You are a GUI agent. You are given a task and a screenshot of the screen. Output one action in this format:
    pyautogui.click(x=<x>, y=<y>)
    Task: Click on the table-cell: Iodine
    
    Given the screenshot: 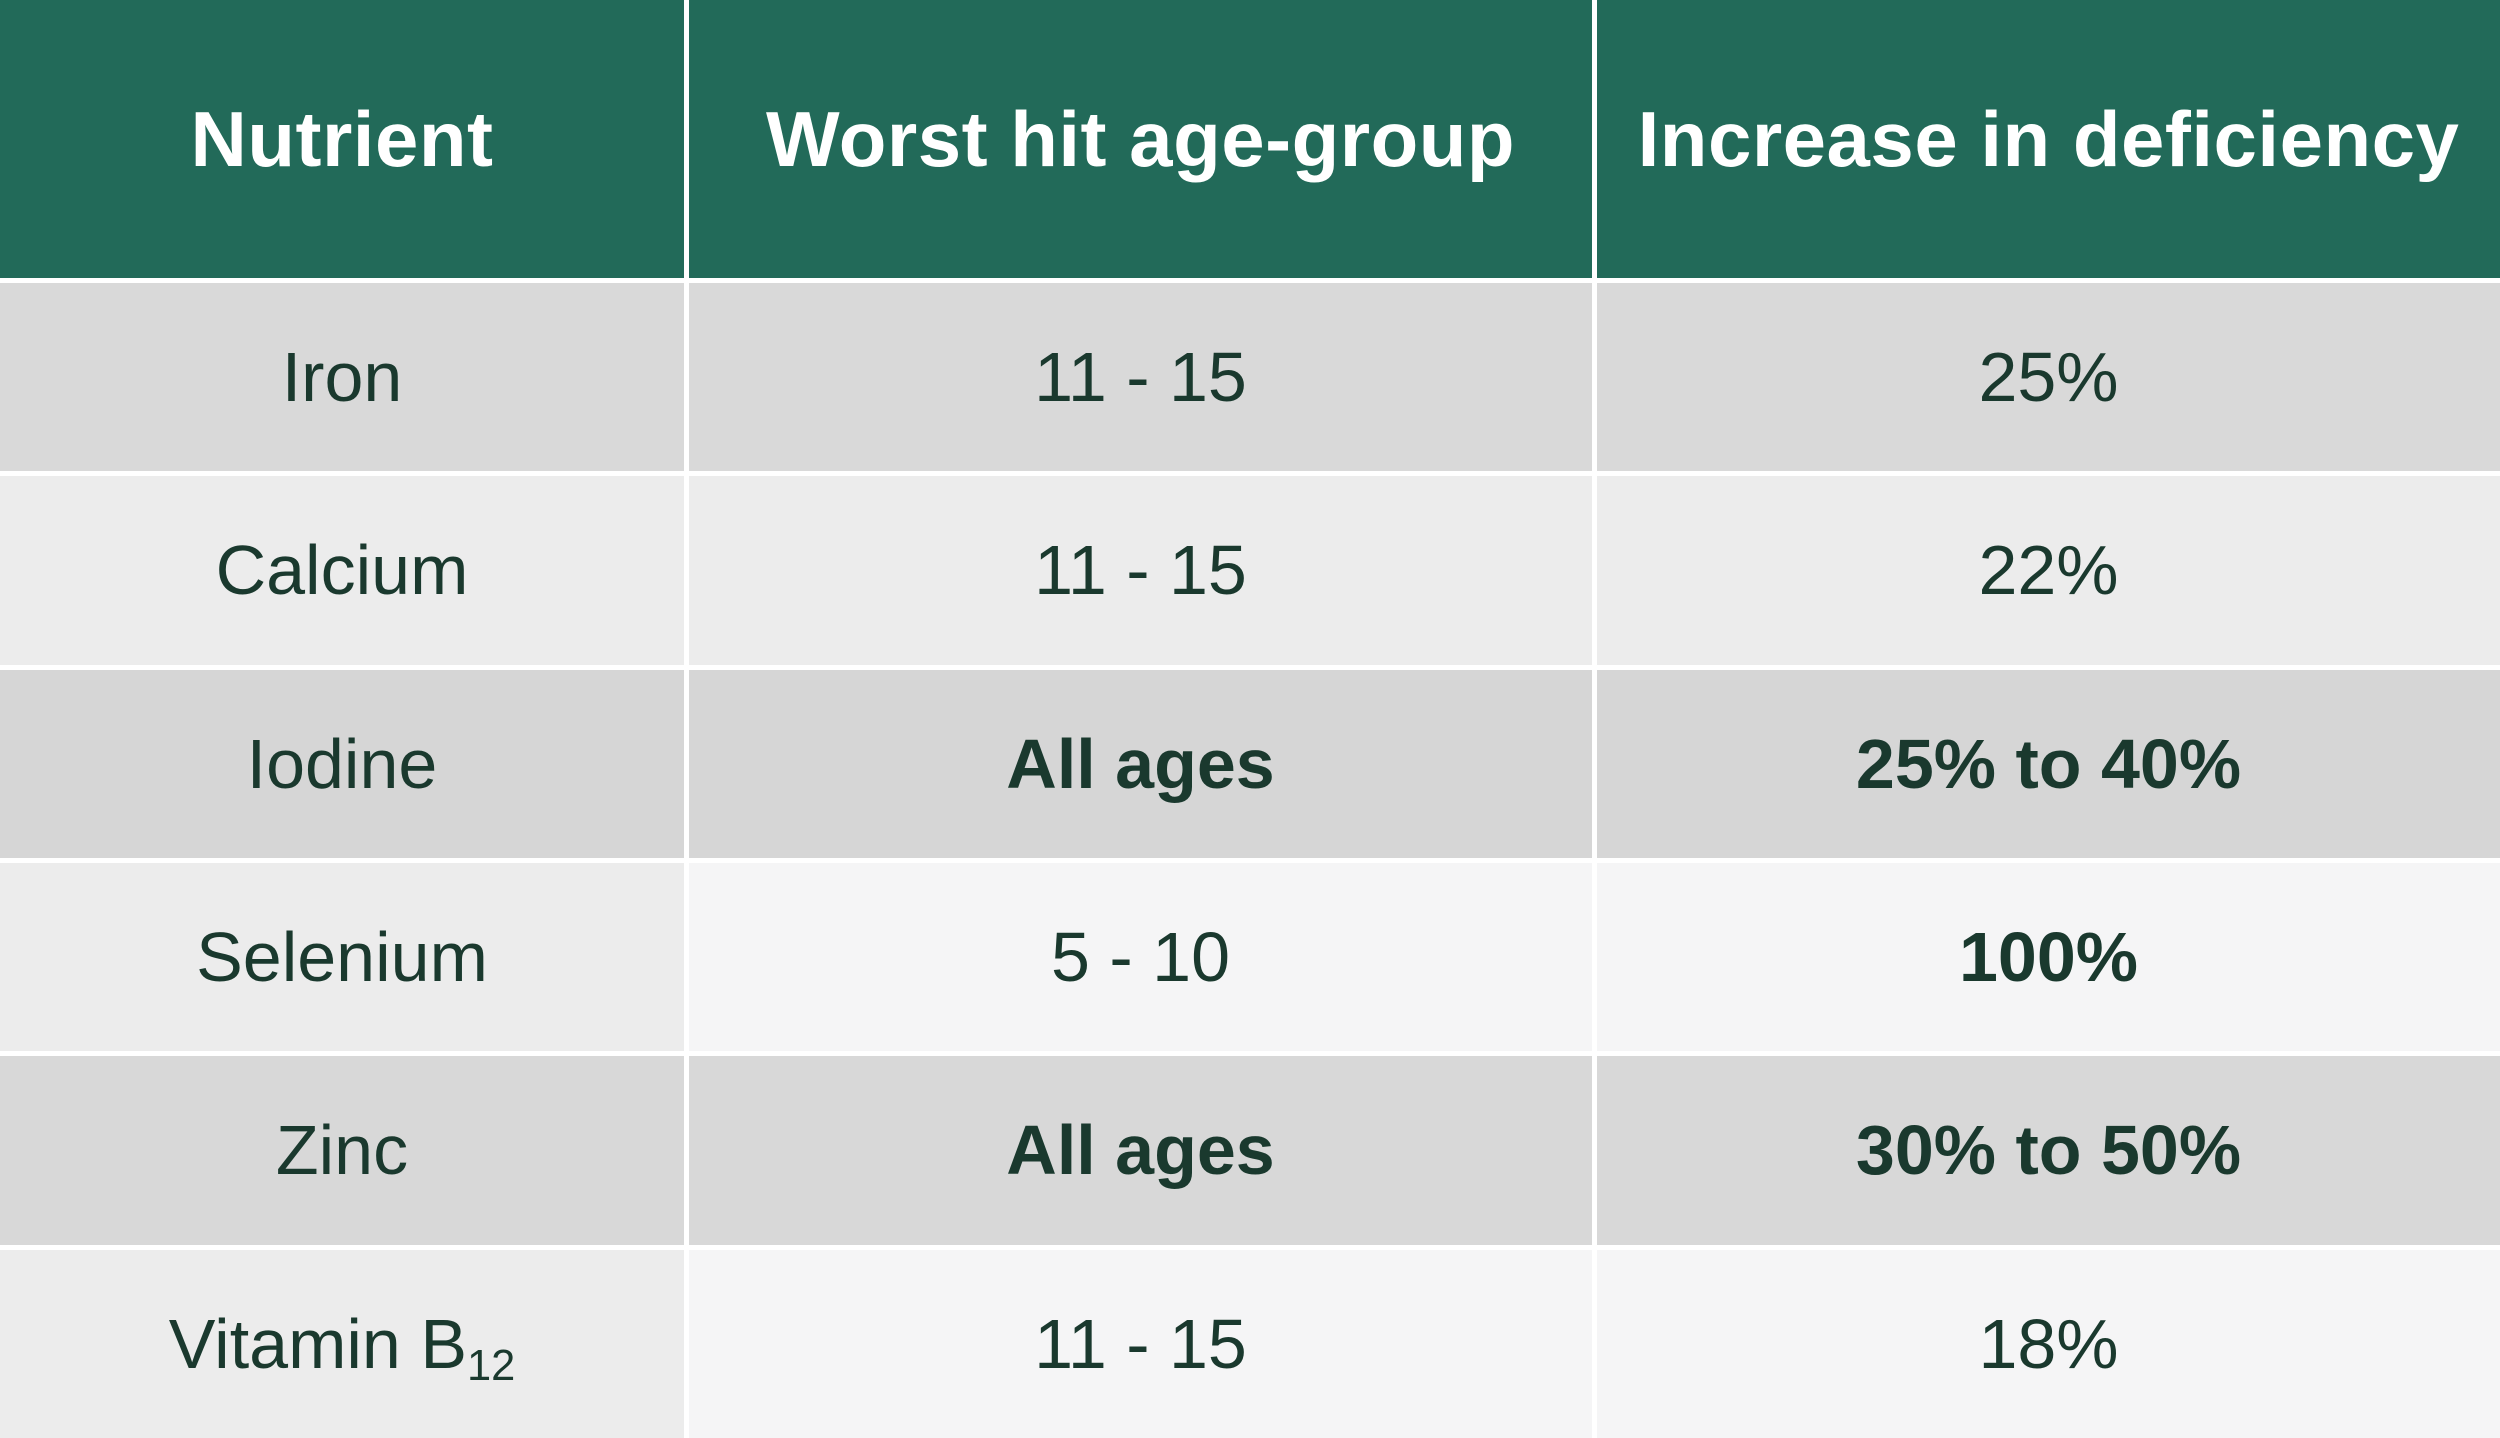 What is the action you would take?
    pyautogui.click(x=342, y=763)
    